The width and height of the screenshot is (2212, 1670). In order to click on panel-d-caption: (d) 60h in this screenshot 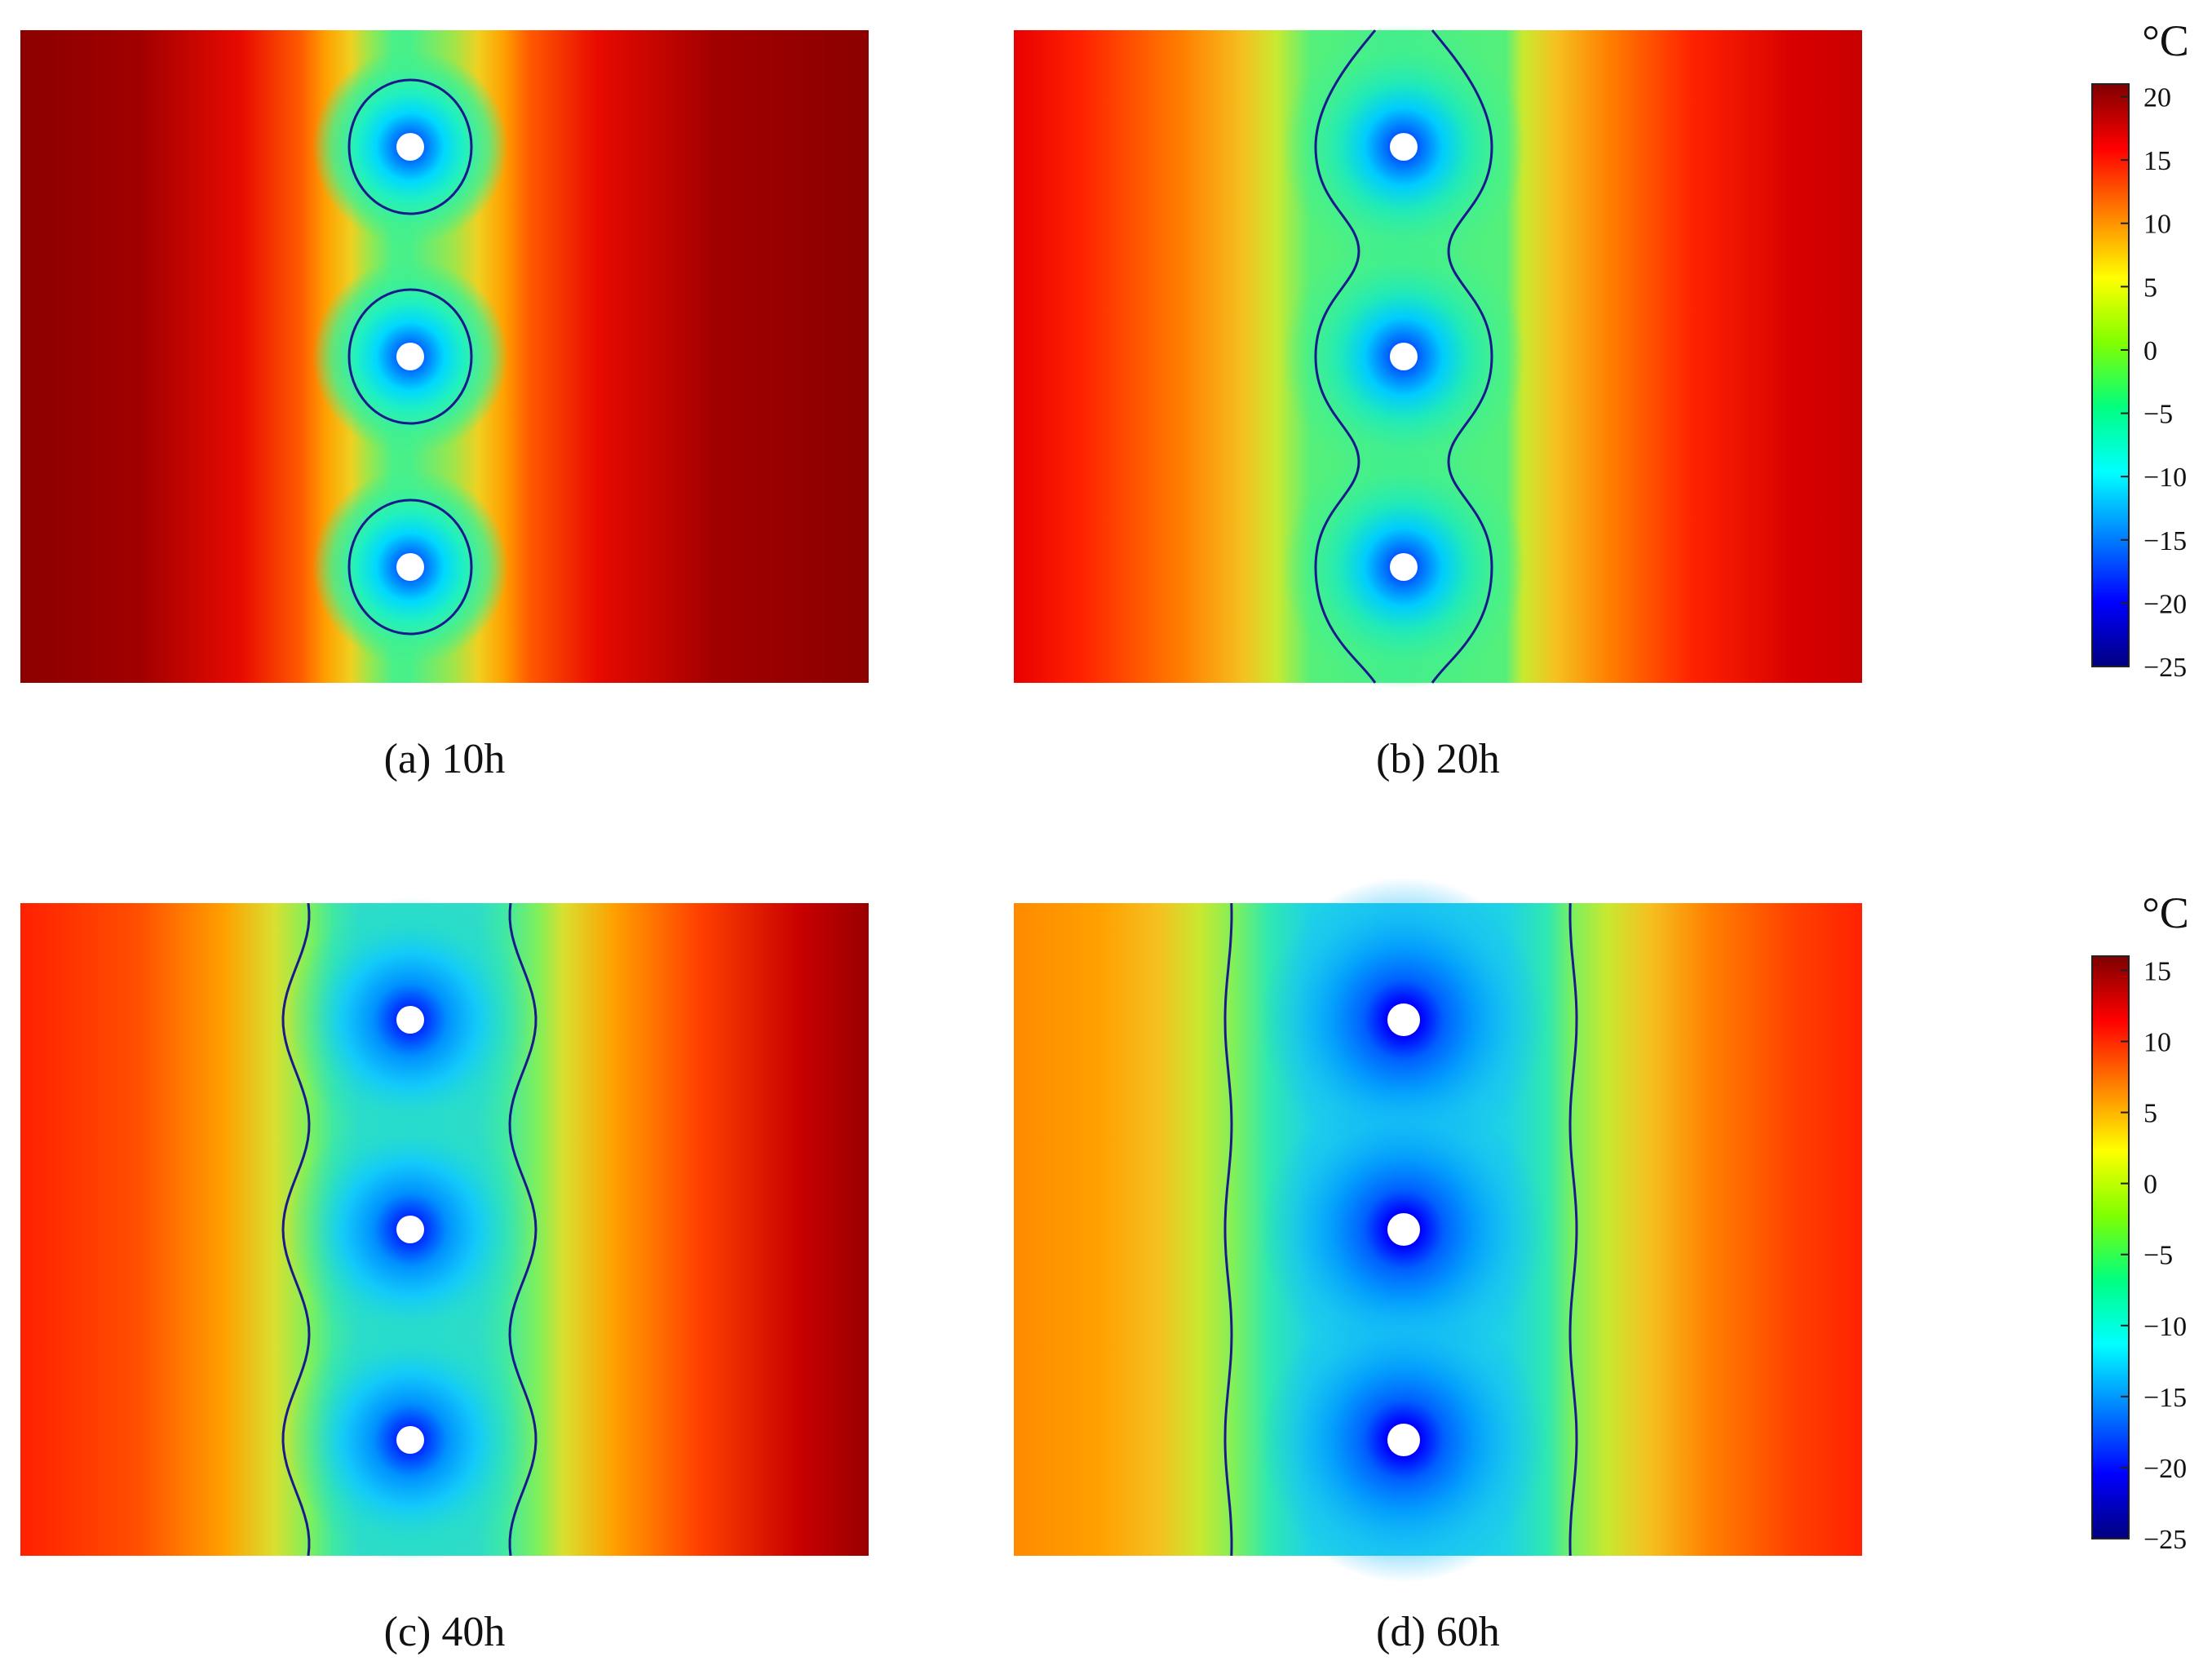, I will do `click(1438, 1632)`.